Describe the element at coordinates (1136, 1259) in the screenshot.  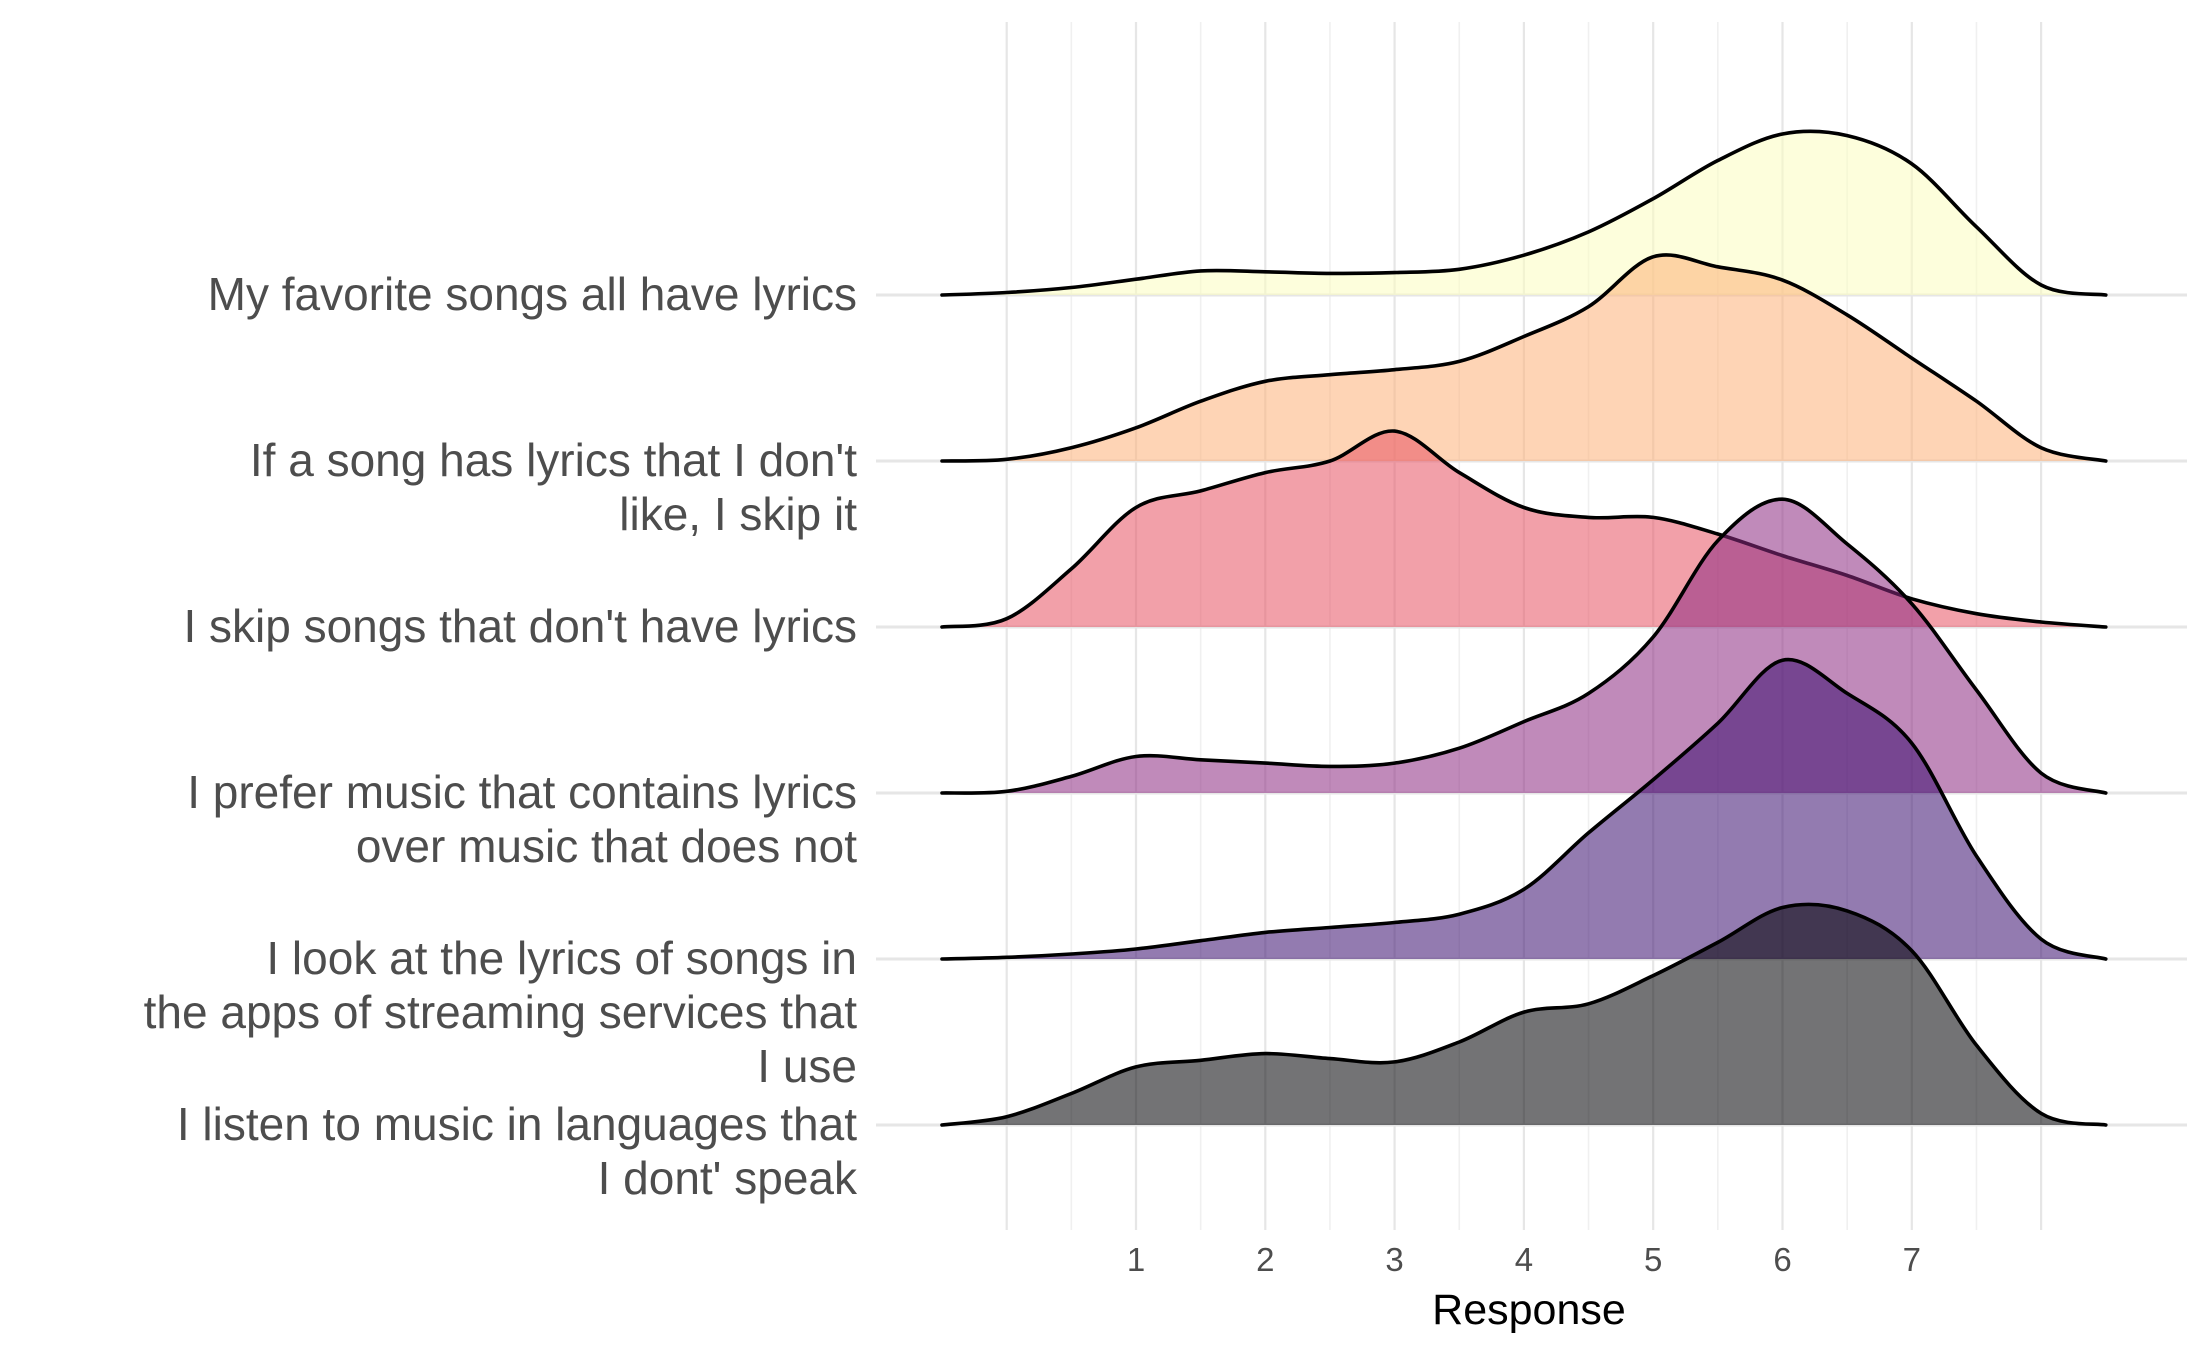
I see `x-tick-label: 1` at that location.